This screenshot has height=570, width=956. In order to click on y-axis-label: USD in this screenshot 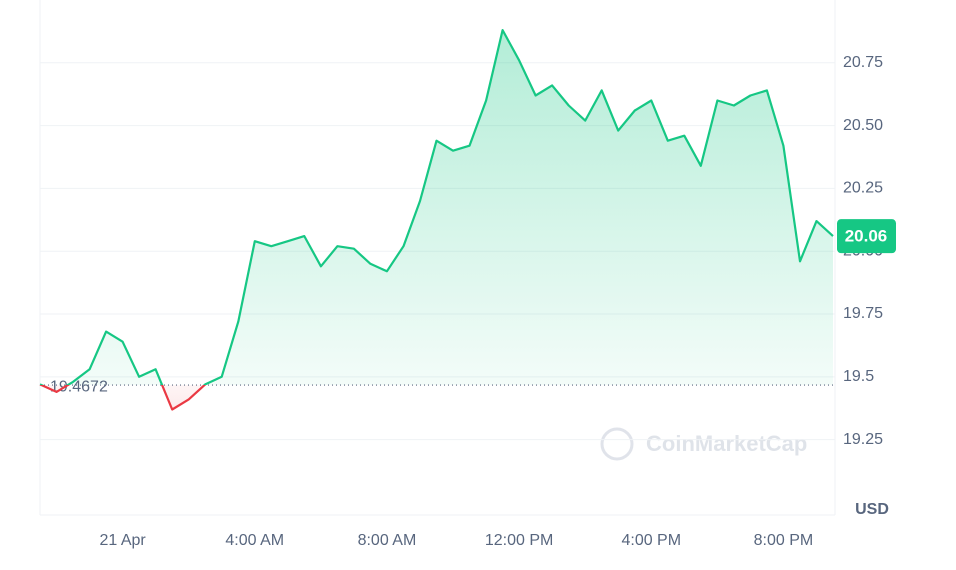, I will do `click(872, 509)`.